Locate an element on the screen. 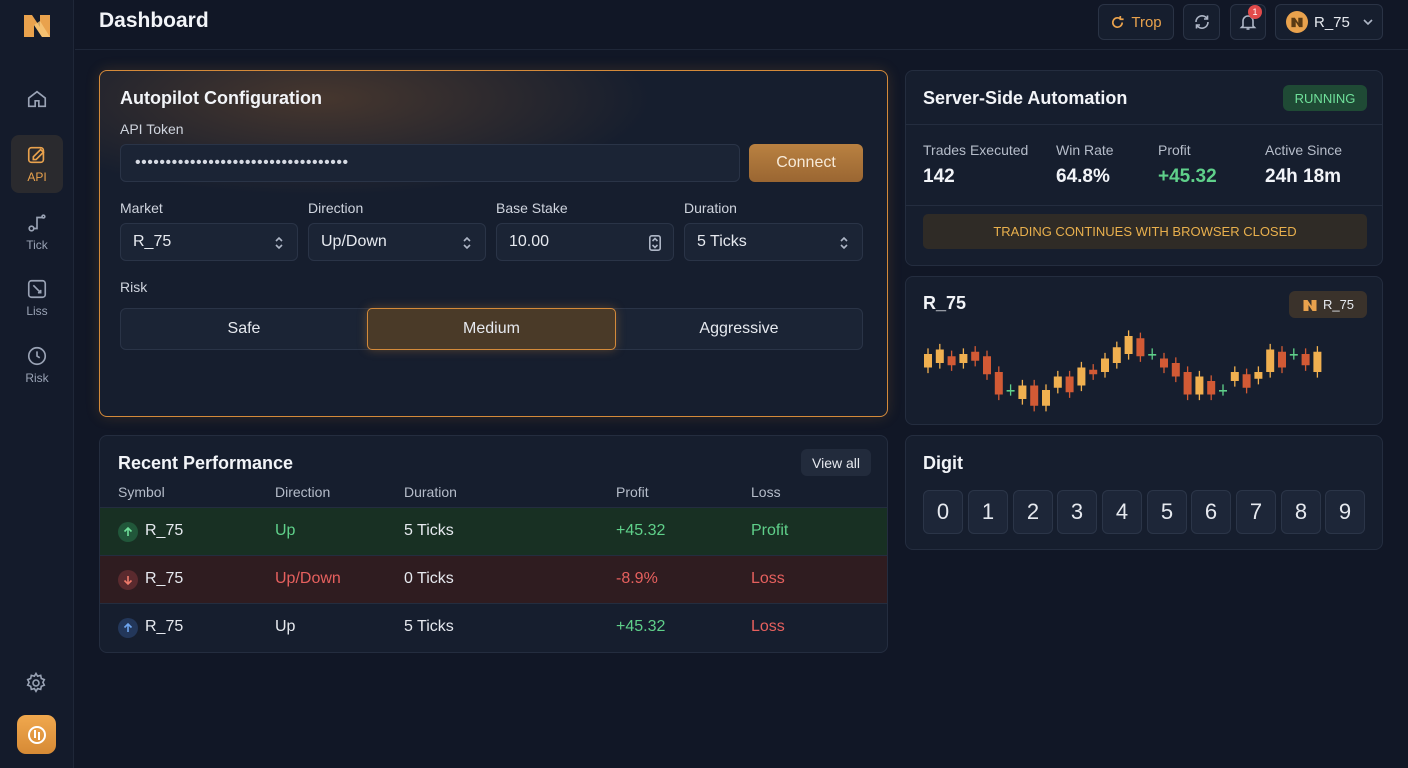  chevron-down-icon is located at coordinates (1368, 22).